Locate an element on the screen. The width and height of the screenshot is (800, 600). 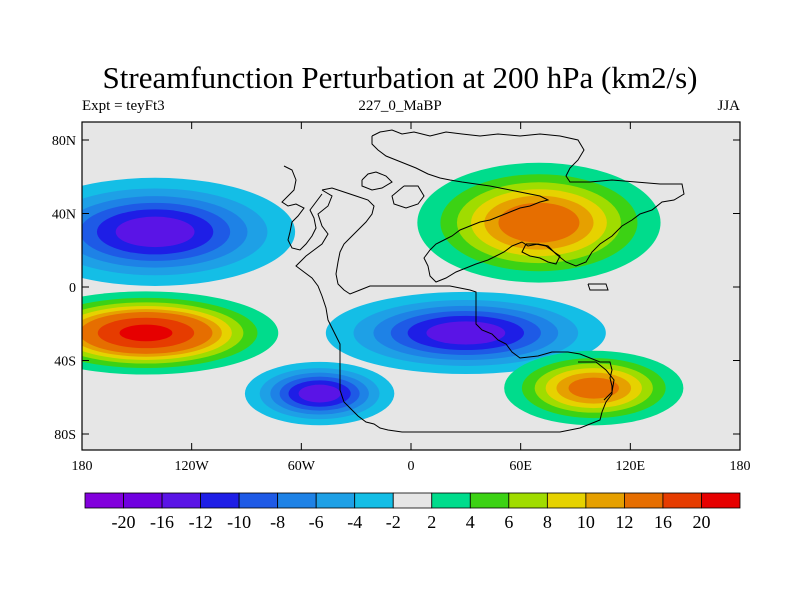
contour-southern-ocean-low is located at coordinates (319, 393).